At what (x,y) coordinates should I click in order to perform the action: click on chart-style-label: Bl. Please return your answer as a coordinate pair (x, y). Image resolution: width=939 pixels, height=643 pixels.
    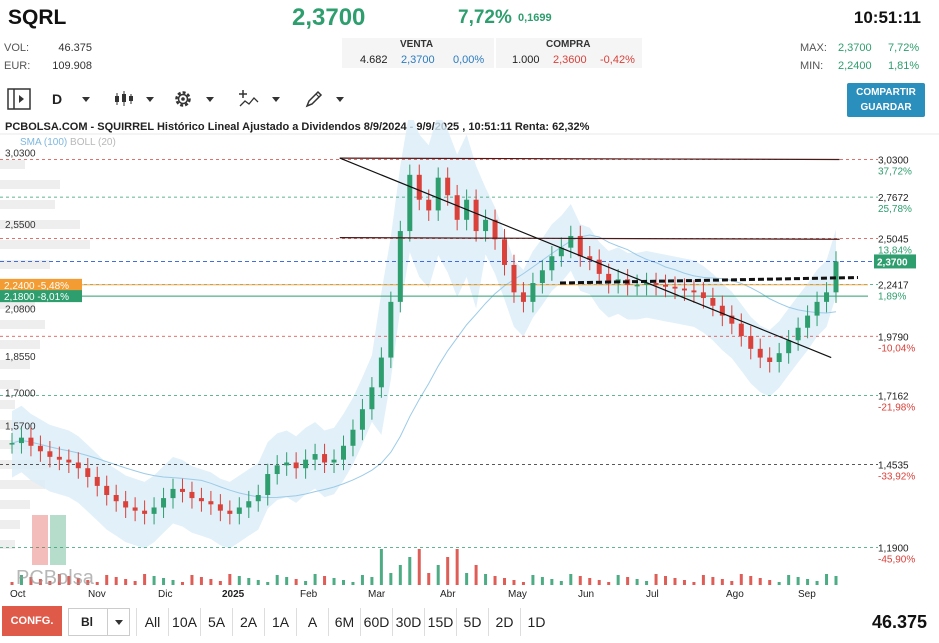
    Looking at the image, I should click on (87, 622).